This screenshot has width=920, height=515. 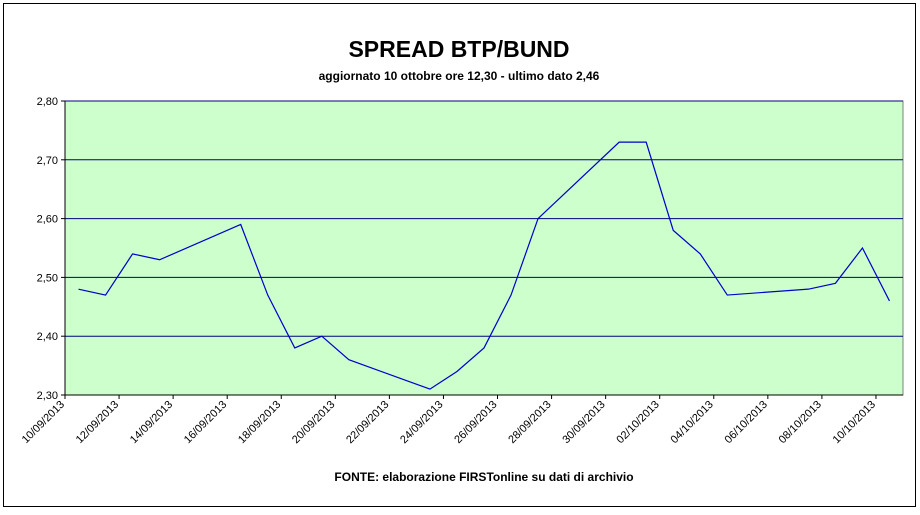 What do you see at coordinates (47, 161) in the screenshot?
I see `y-tick-label: 2,70` at bounding box center [47, 161].